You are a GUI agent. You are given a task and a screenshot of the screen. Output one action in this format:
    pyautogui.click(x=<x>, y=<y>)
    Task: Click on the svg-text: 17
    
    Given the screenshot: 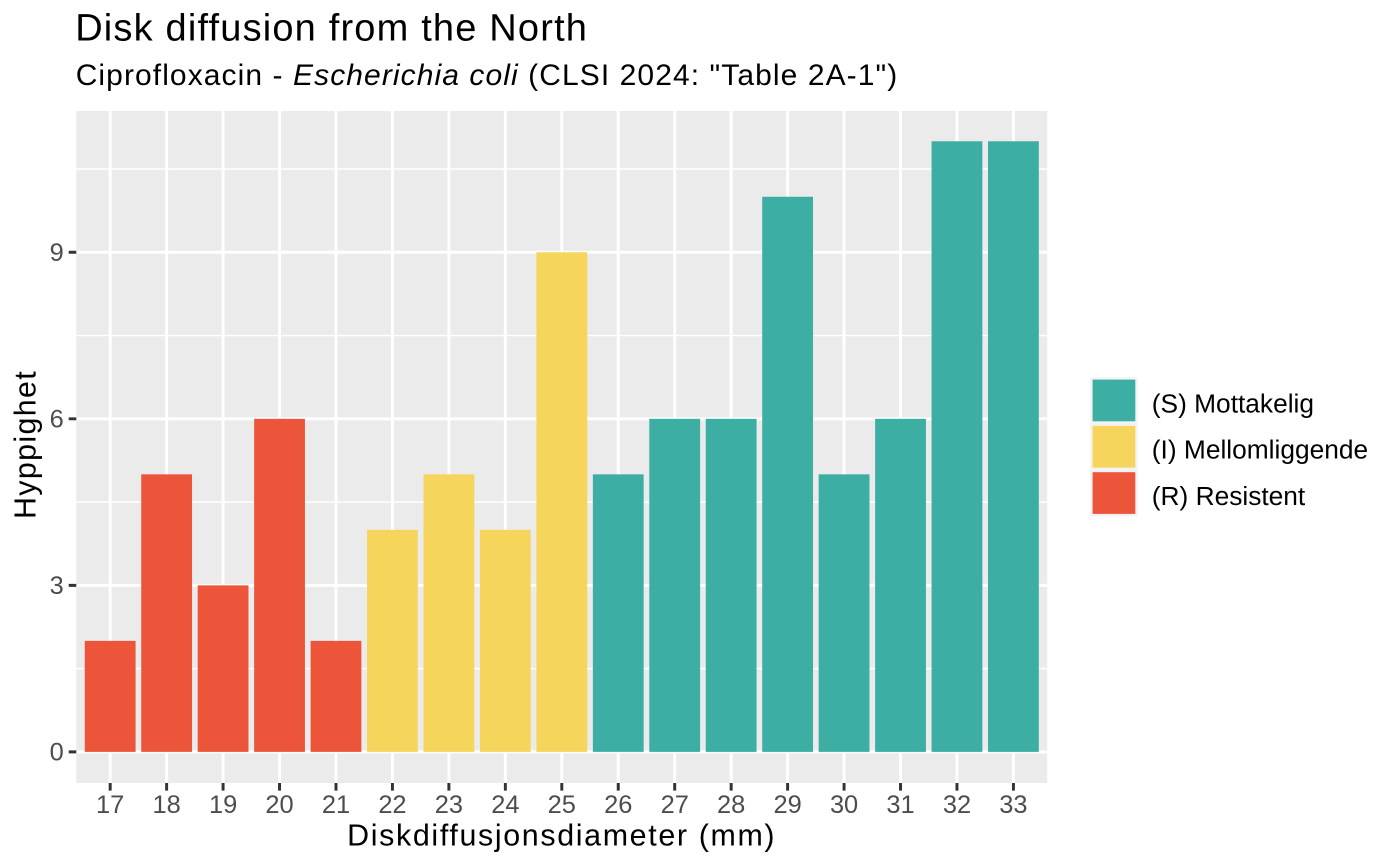 What is the action you would take?
    pyautogui.click(x=110, y=805)
    